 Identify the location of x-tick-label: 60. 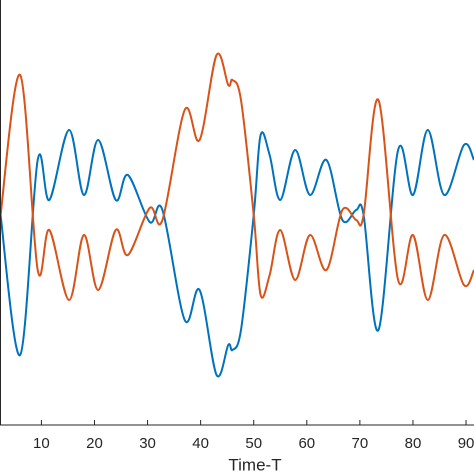
(306, 443).